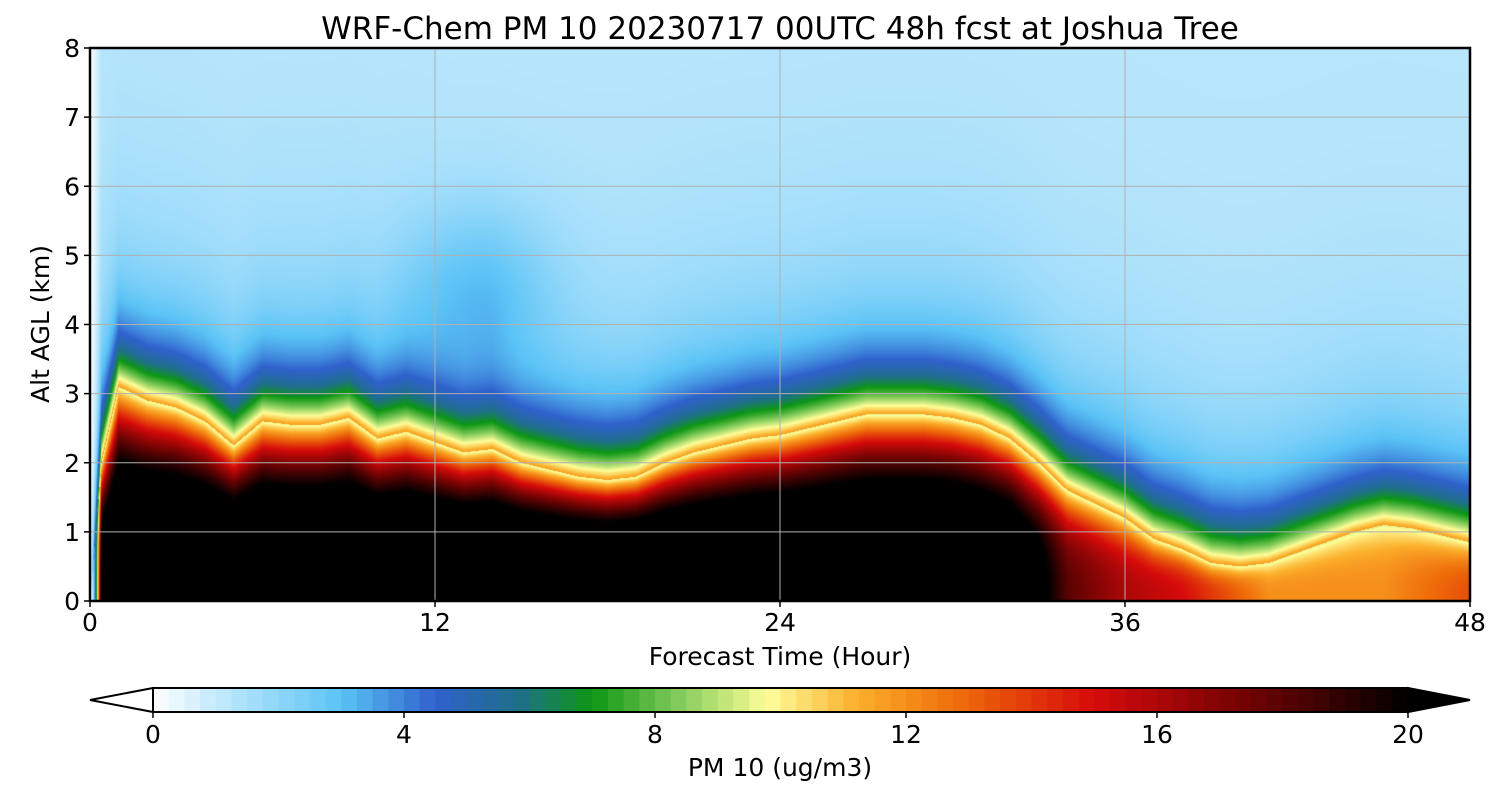 The image size is (1500, 800). Describe the element at coordinates (90, 622) in the screenshot. I see `x-tick-label: 0` at that location.